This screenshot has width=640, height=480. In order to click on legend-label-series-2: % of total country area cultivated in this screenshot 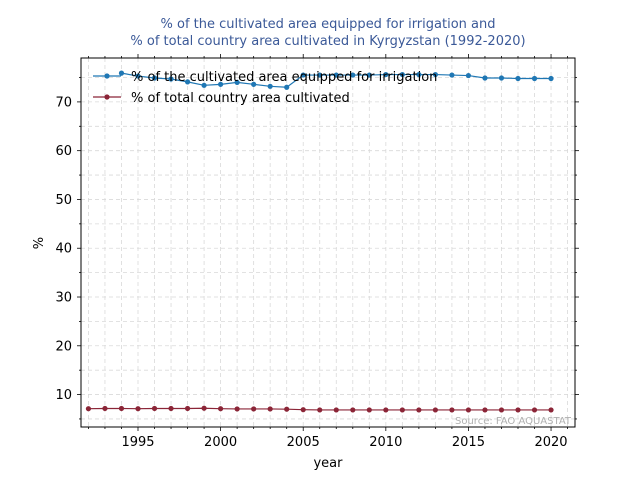, I will do `click(240, 98)`.